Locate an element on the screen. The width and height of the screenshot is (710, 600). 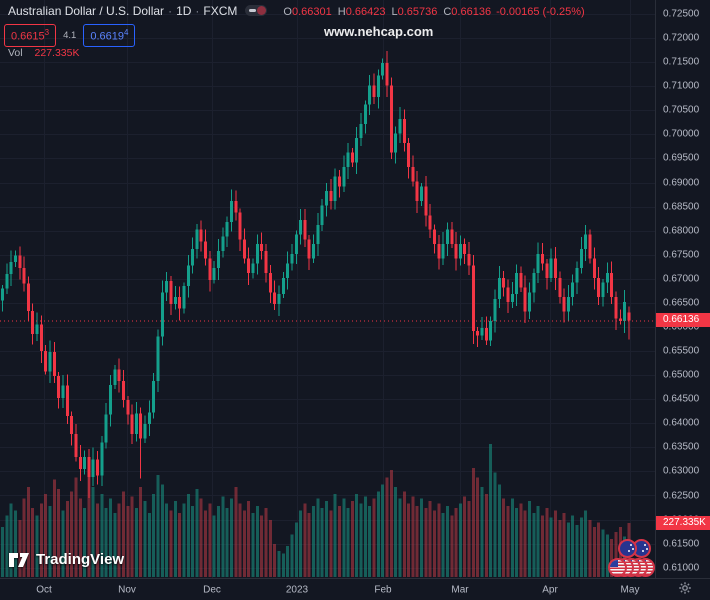
price-axis-label: 0.71500 is located at coordinates (681, 62).